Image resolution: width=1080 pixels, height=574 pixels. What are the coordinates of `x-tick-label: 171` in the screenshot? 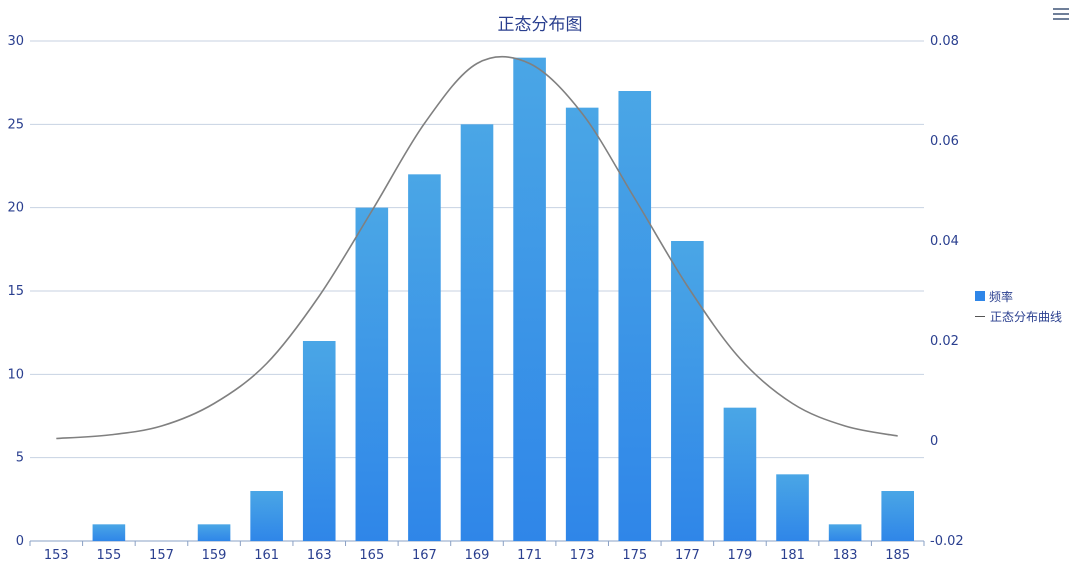 It's located at (529, 555).